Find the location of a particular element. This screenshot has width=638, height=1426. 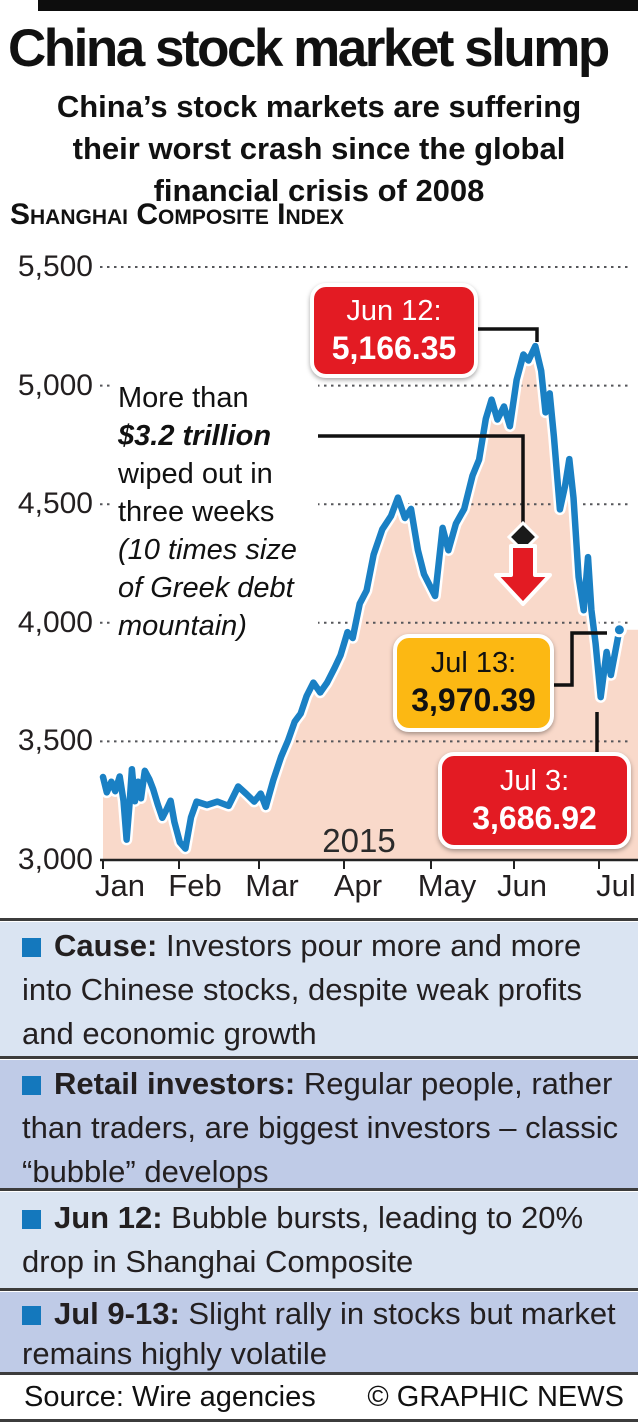

jul3-value-badge: Jul 3: 3,686.92 is located at coordinates (534, 800).